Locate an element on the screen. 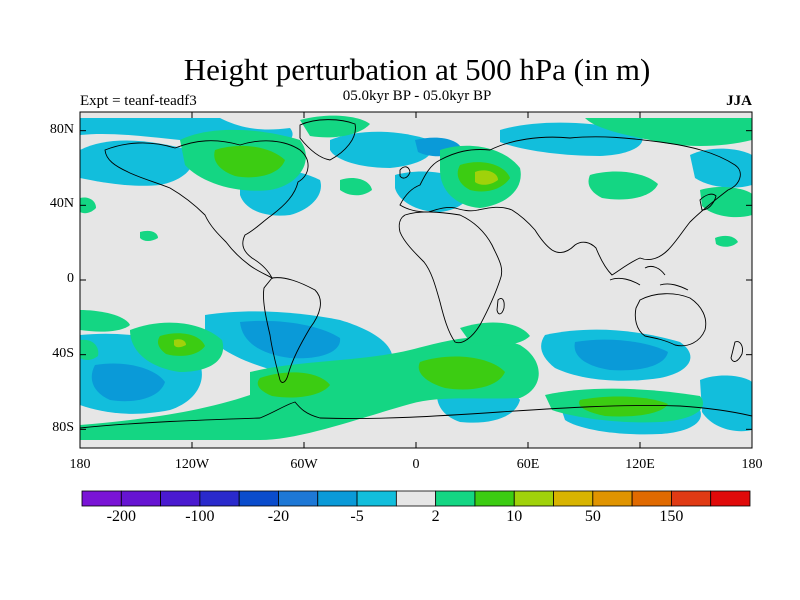  lat-tick-label: 40N is located at coordinates (61, 204).